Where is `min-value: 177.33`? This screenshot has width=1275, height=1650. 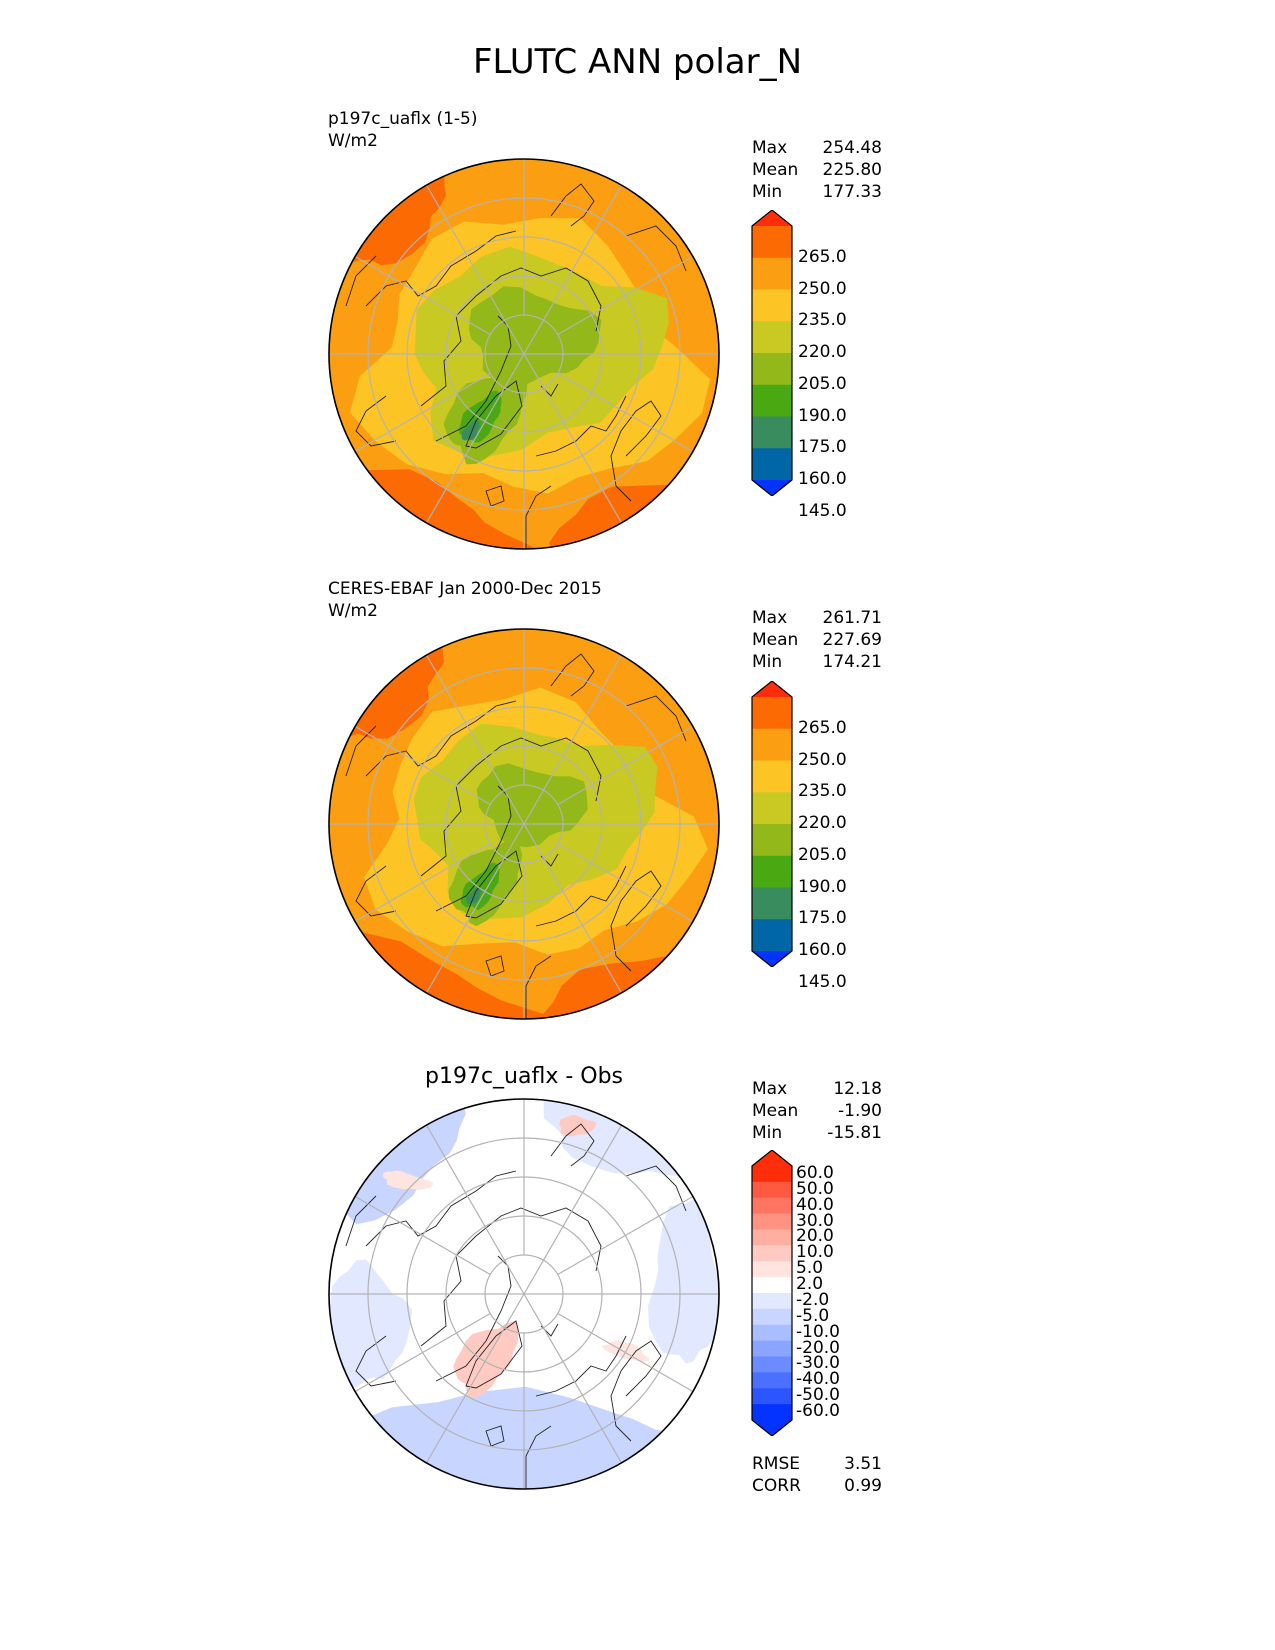 min-value: 177.33 is located at coordinates (852, 192).